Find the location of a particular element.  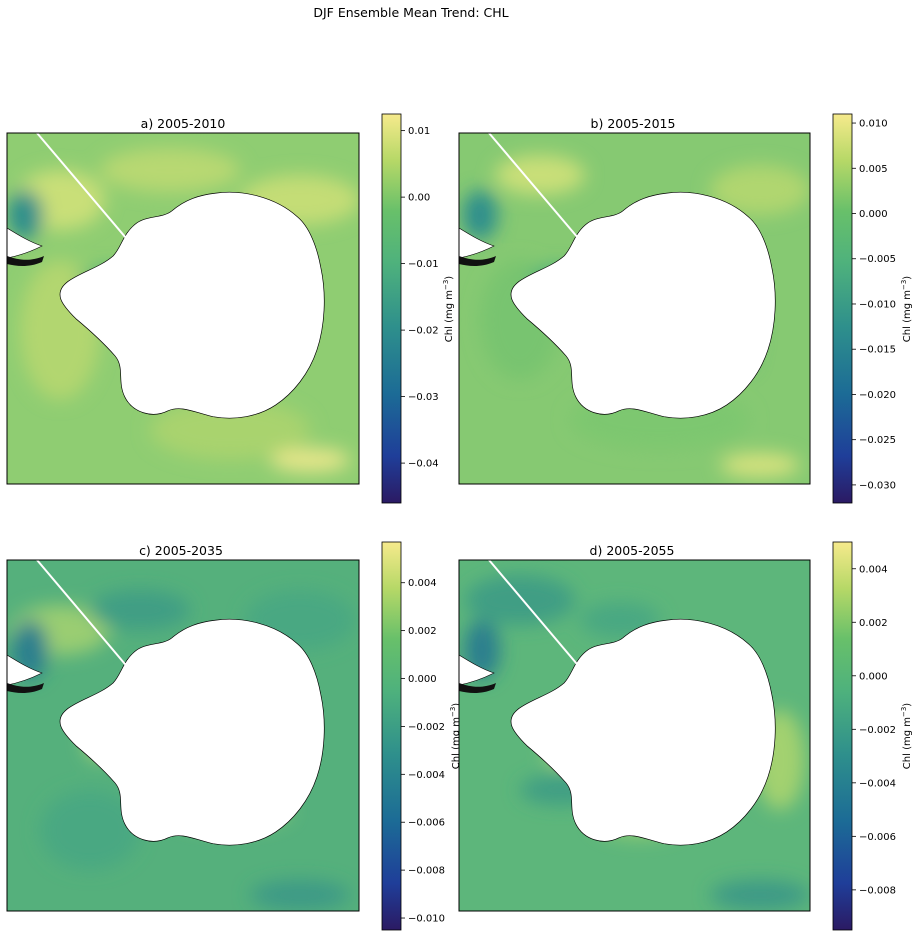

panel-d-colorbar-tick-label: −0.006 is located at coordinates (877, 837).